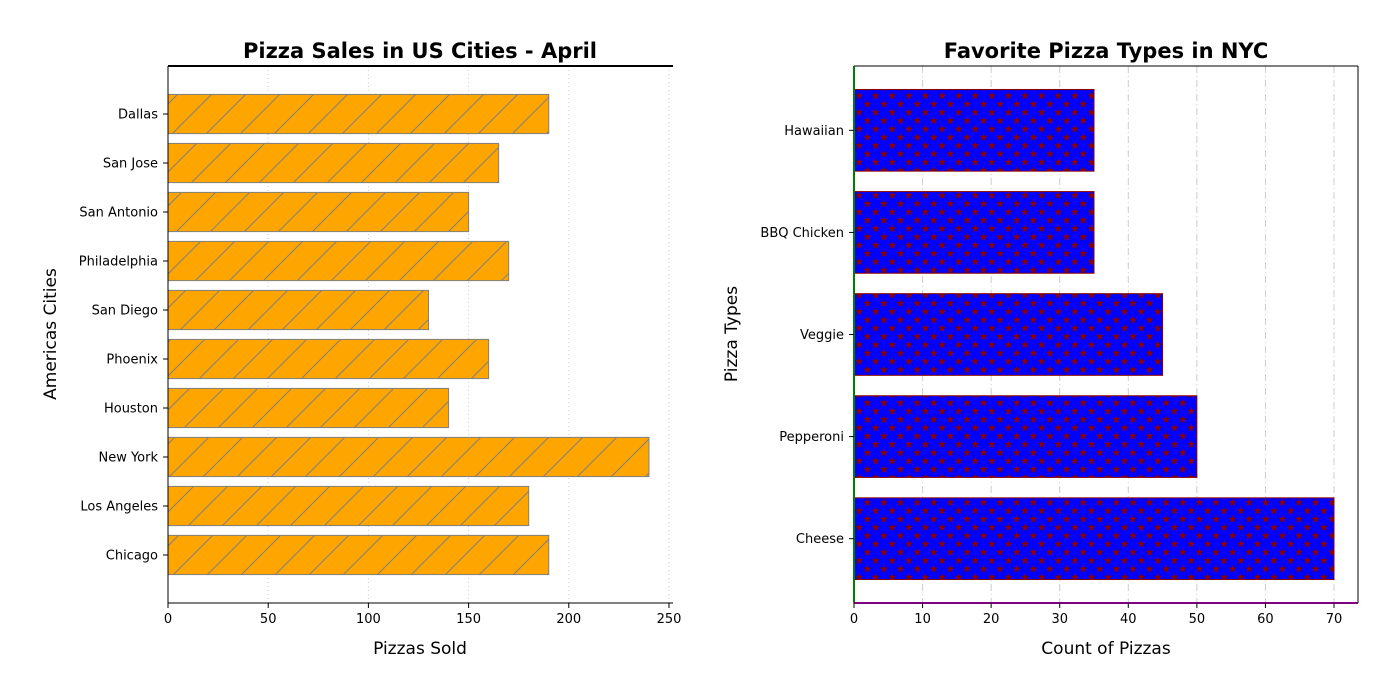 This screenshot has width=1400, height=700. Describe the element at coordinates (119, 506) in the screenshot. I see `y-tick-label: Los Angeles` at that location.